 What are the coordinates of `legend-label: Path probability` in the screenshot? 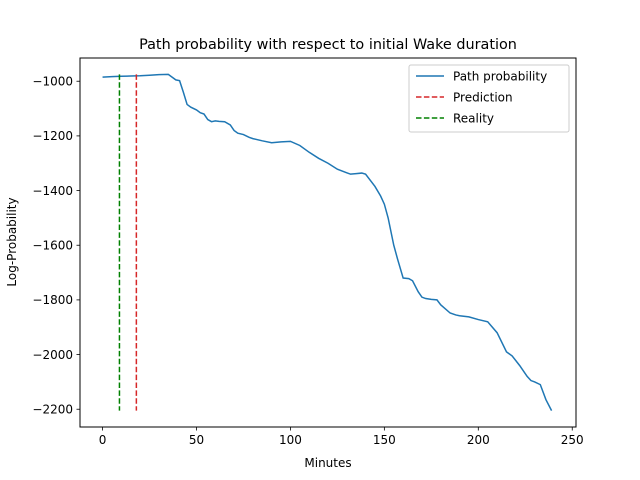 It's located at (500, 76).